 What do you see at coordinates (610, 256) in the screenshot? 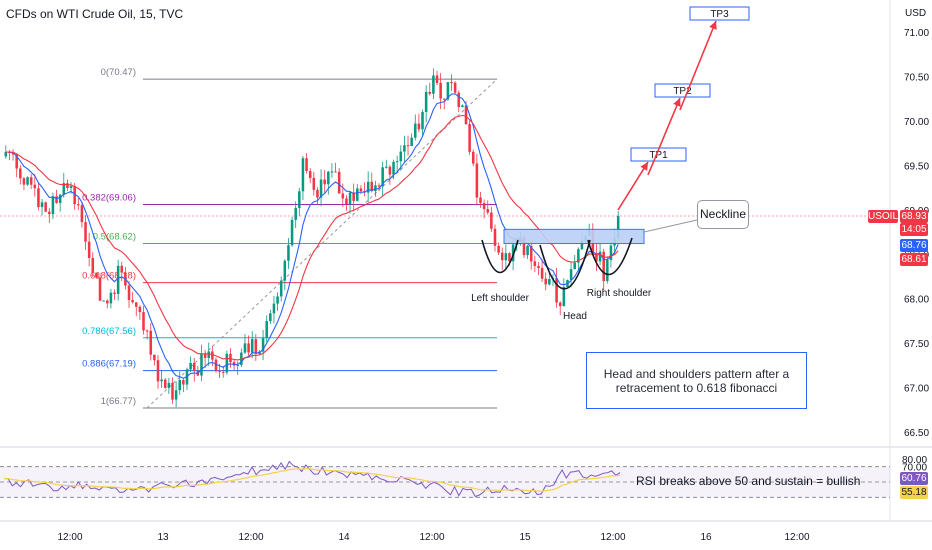
I see `right-shoulder-arc` at bounding box center [610, 256].